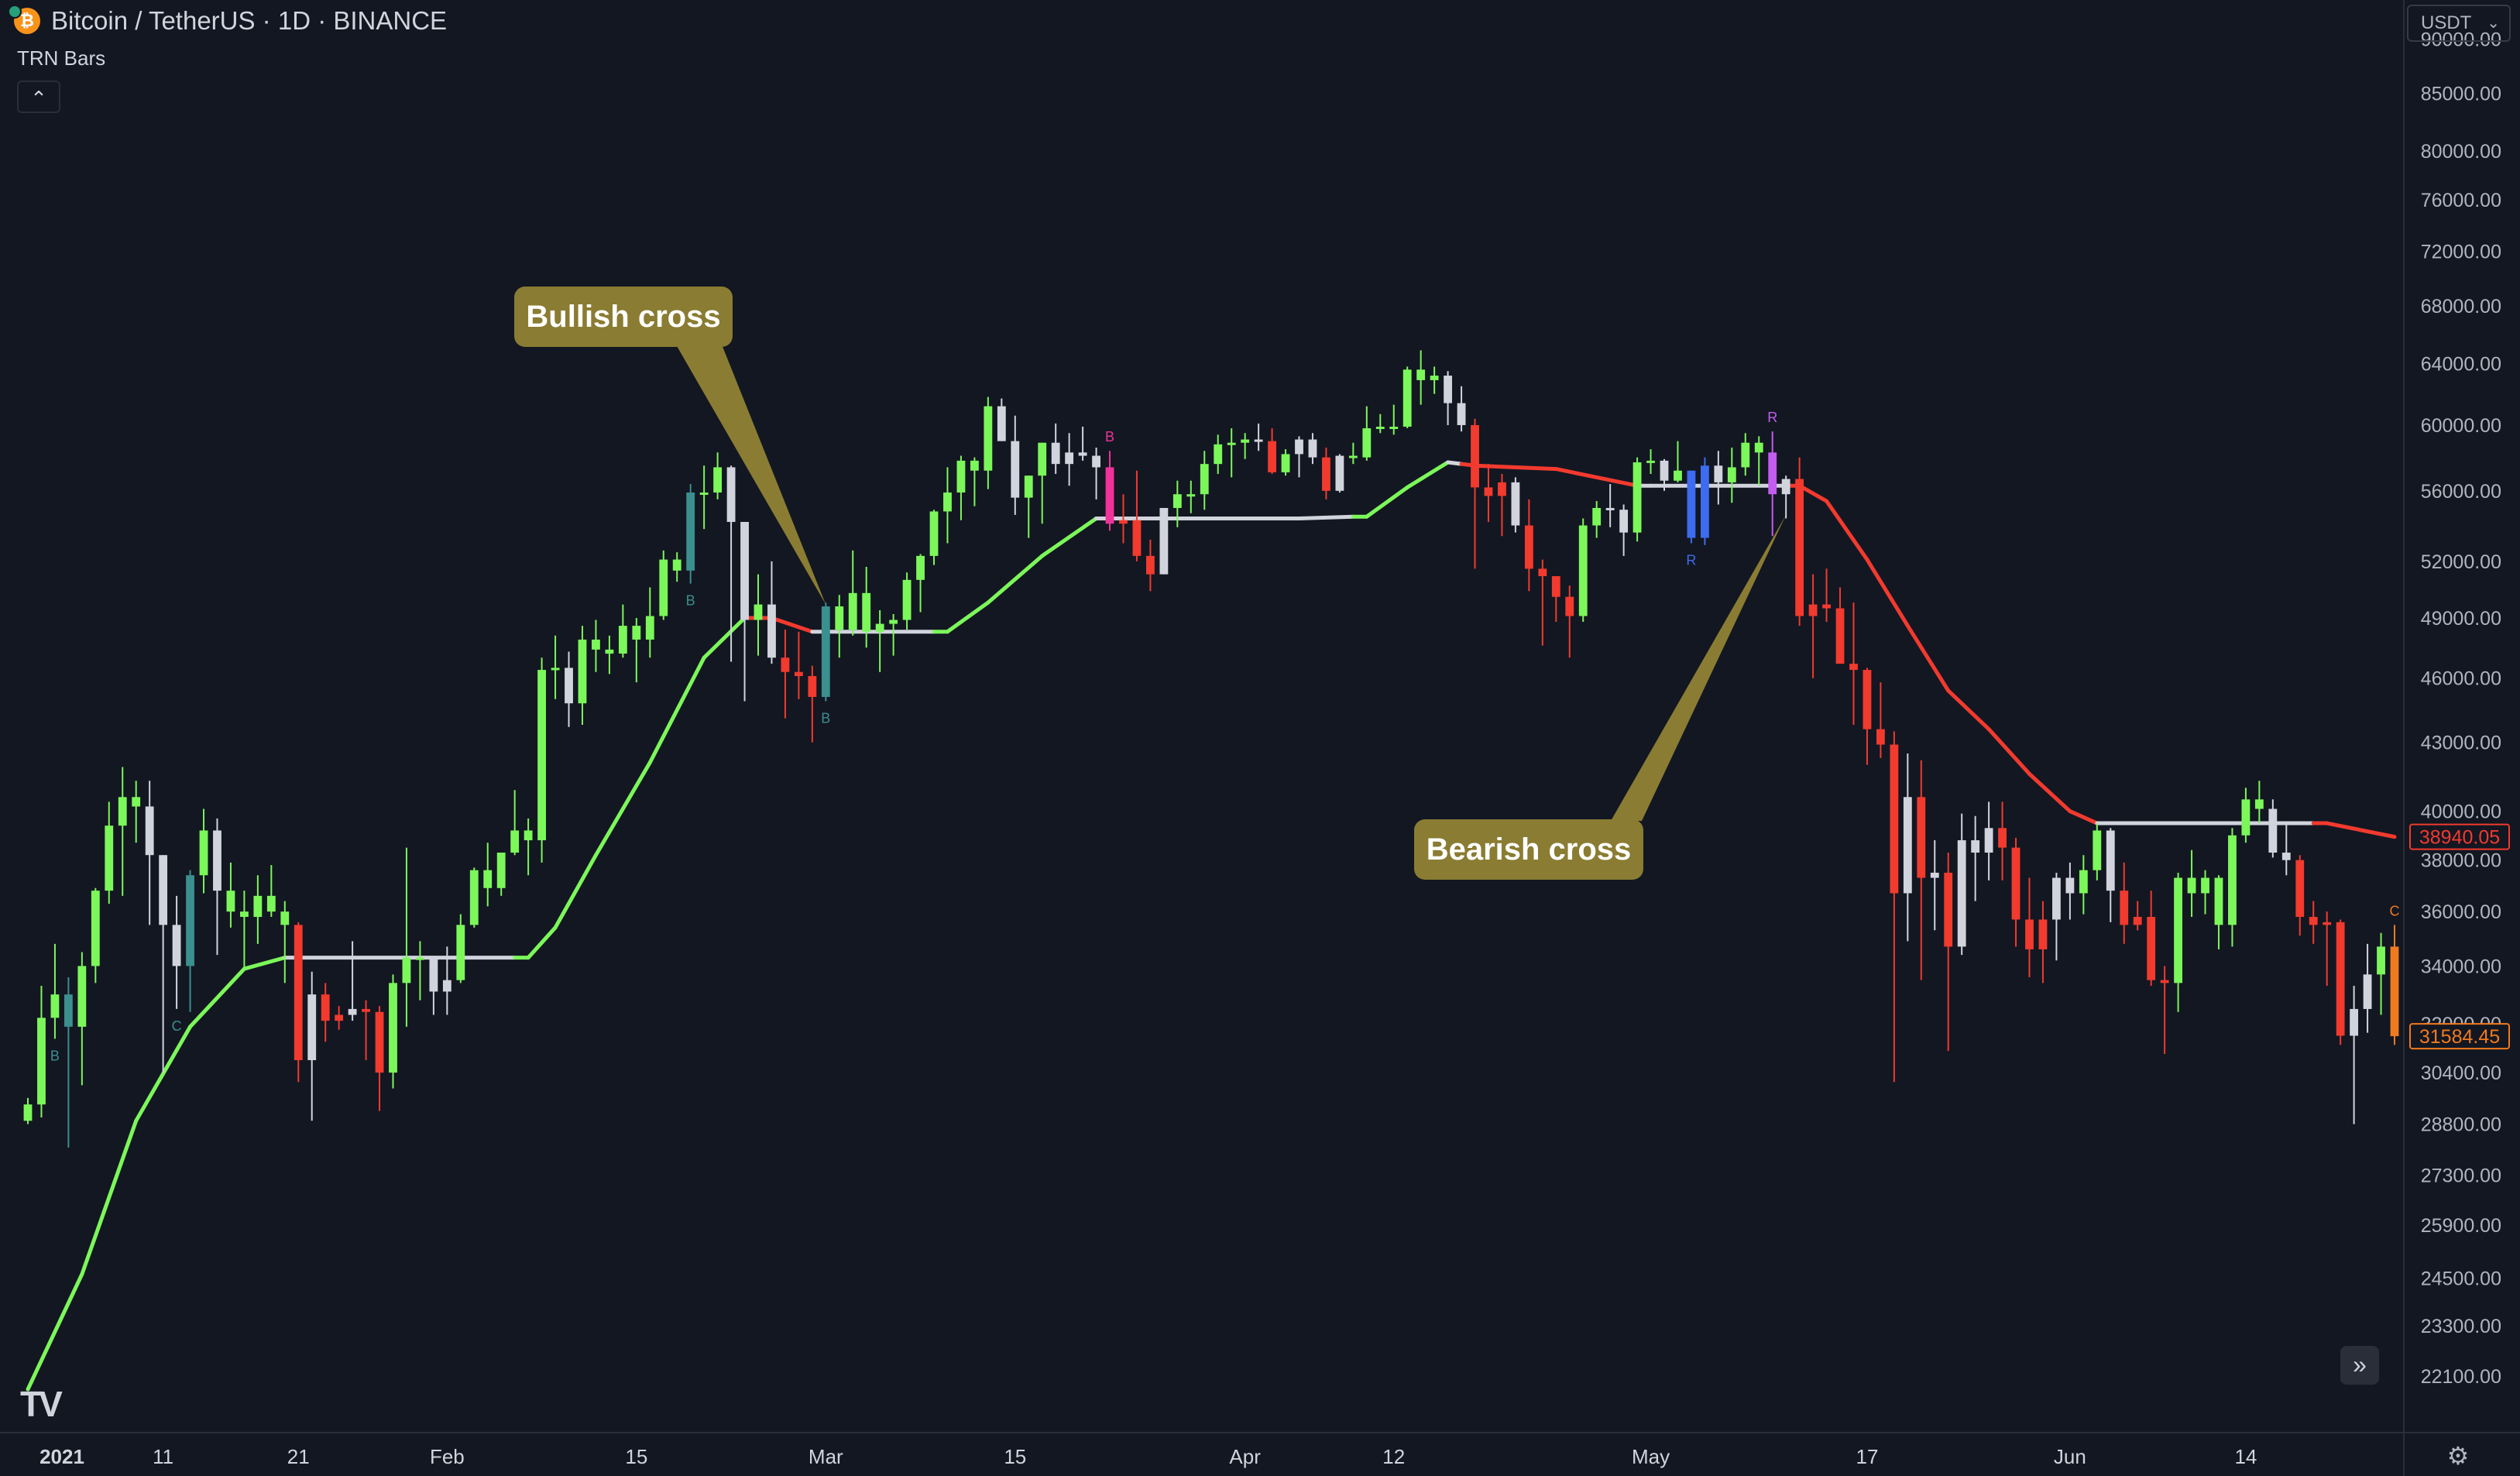 The height and width of the screenshot is (1476, 2520). I want to click on scroll-to-realtime-button: », so click(2359, 1365).